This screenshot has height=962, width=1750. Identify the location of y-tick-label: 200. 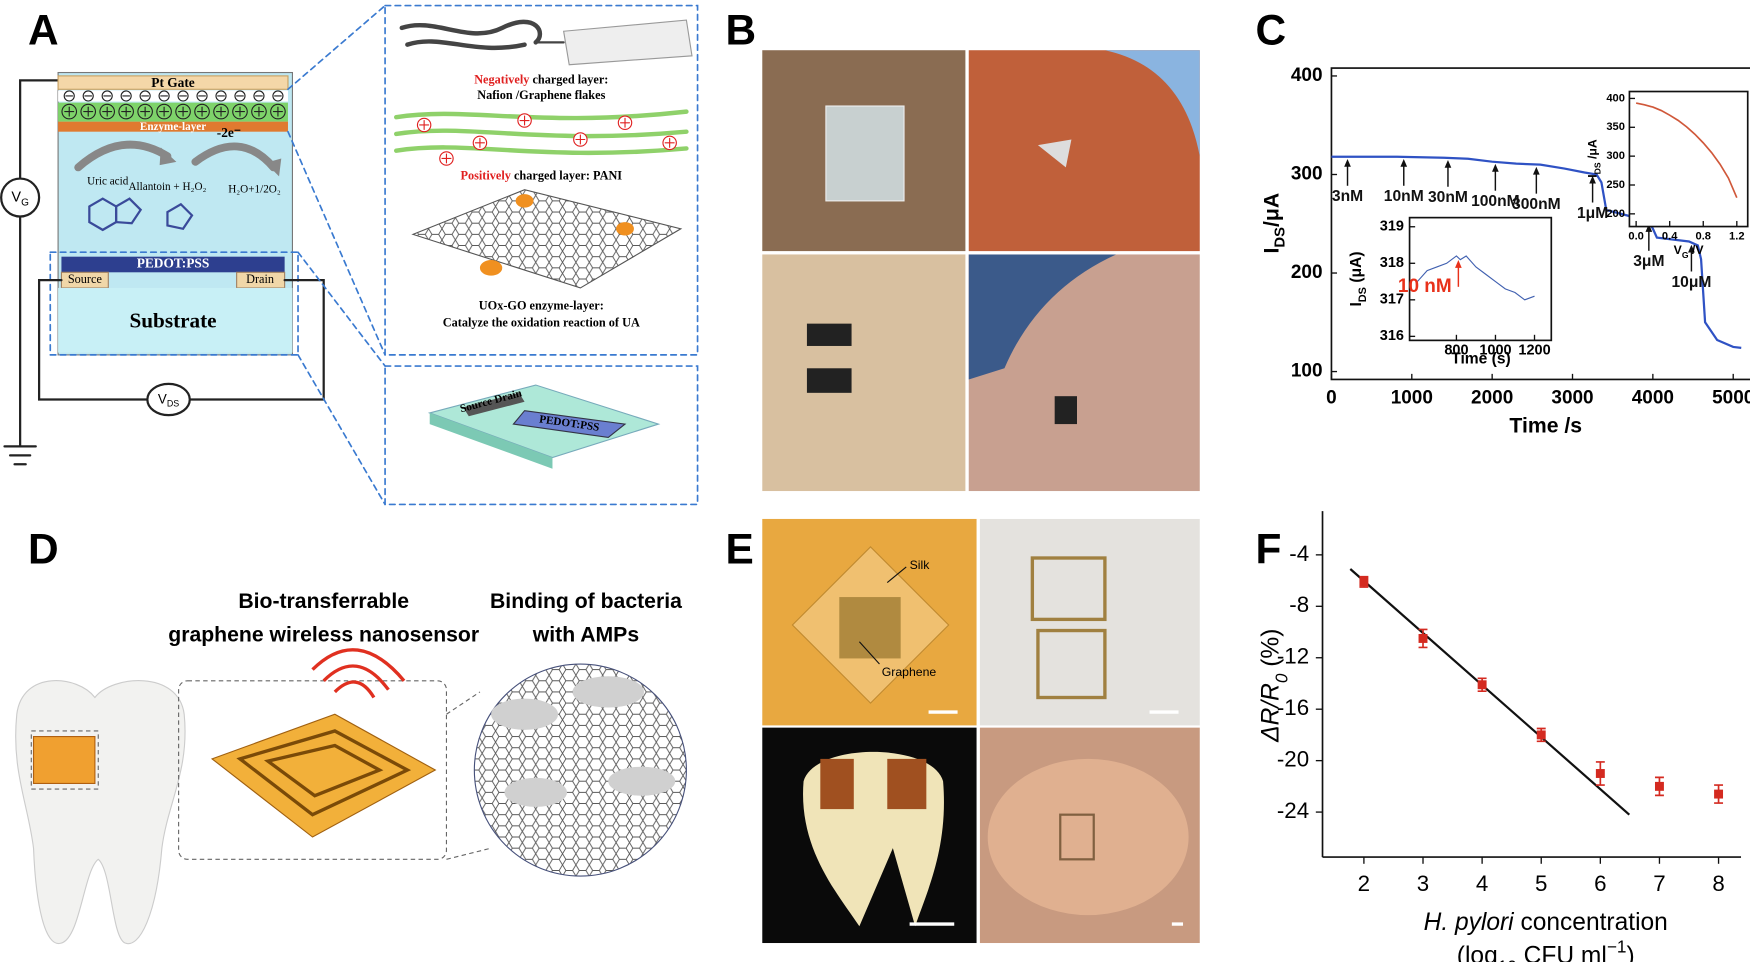
(1307, 272).